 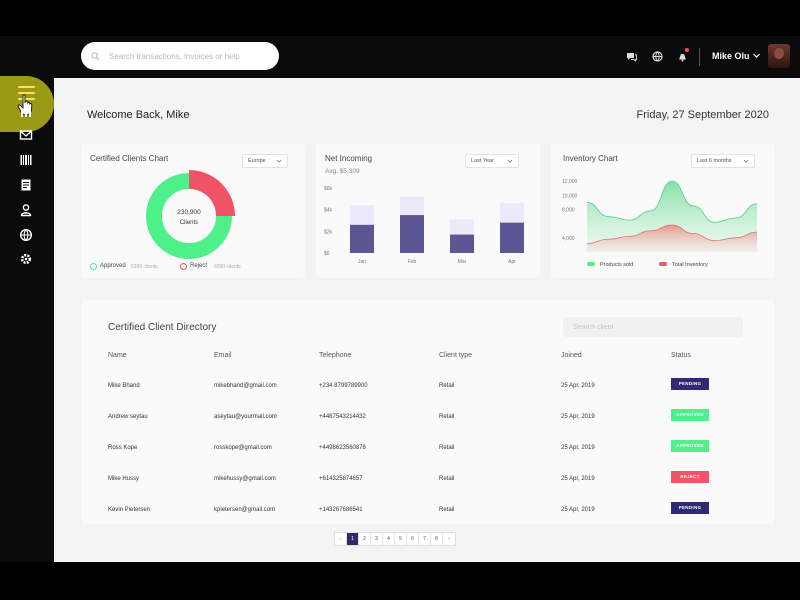 I want to click on cell-joined: 25 Apr, 2019, so click(x=578, y=417).